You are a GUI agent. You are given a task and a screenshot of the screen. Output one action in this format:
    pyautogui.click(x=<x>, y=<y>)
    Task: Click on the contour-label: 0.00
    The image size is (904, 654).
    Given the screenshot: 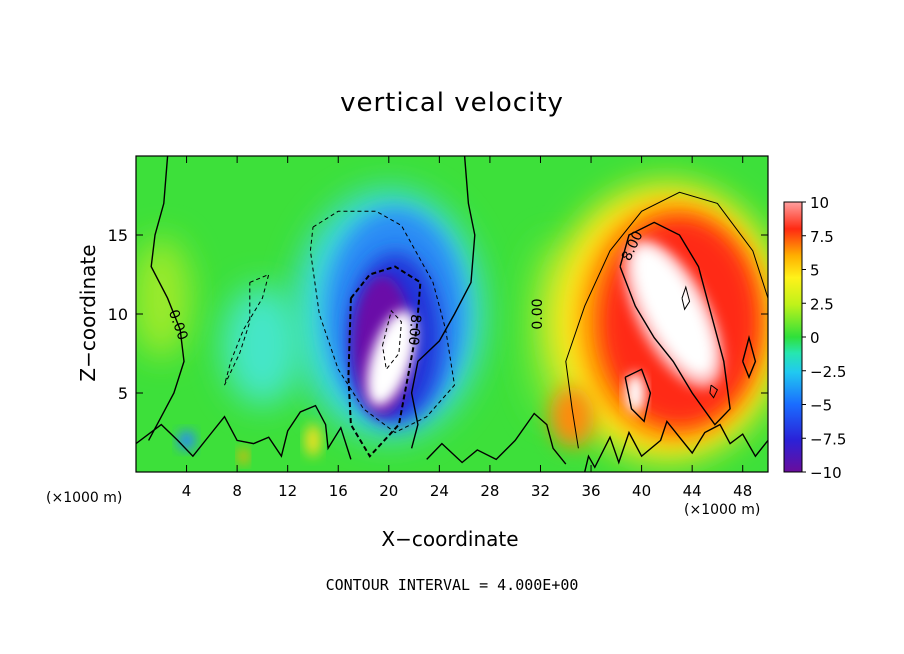 What is the action you would take?
    pyautogui.click(x=538, y=313)
    